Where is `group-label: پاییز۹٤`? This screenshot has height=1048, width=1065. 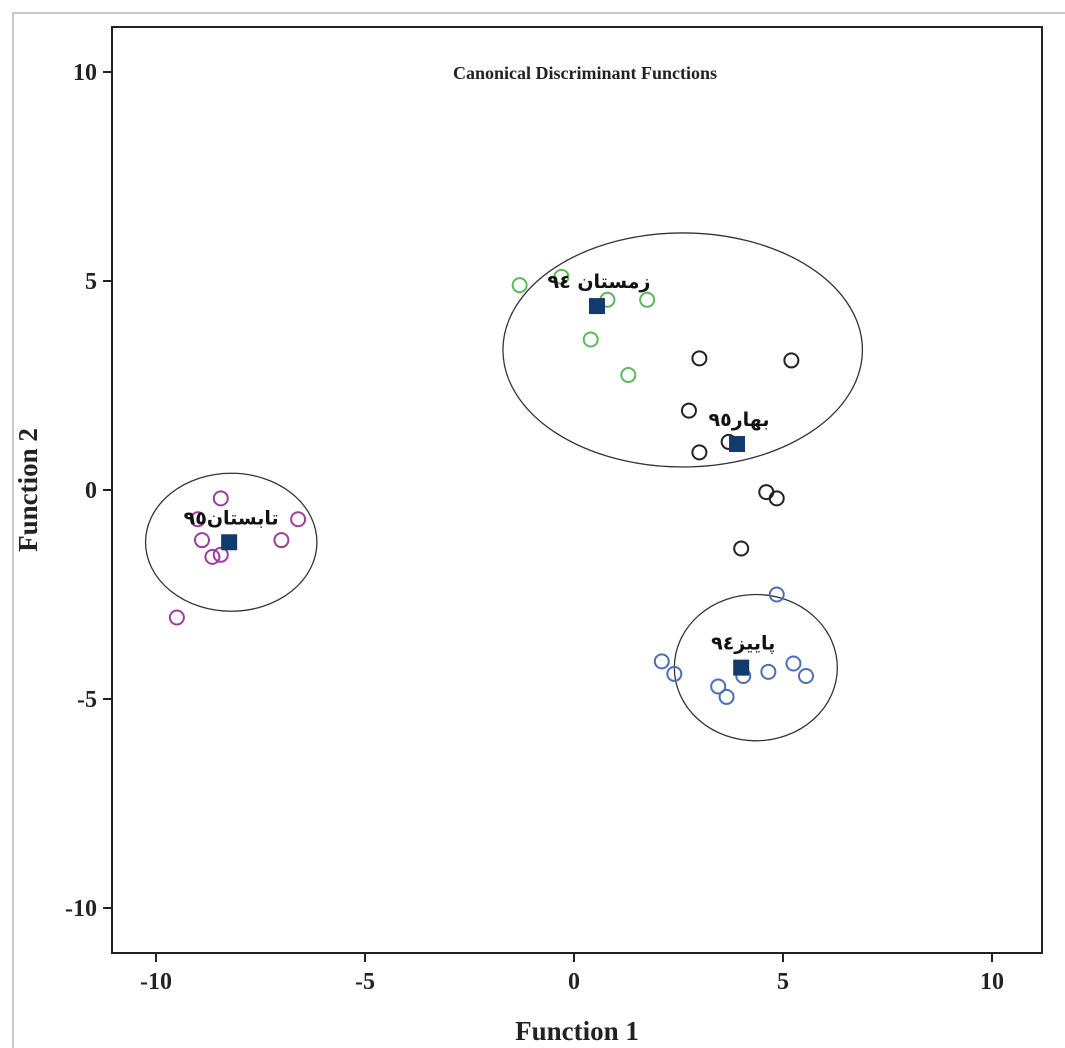 group-label: پاییز۹٤ is located at coordinates (743, 644).